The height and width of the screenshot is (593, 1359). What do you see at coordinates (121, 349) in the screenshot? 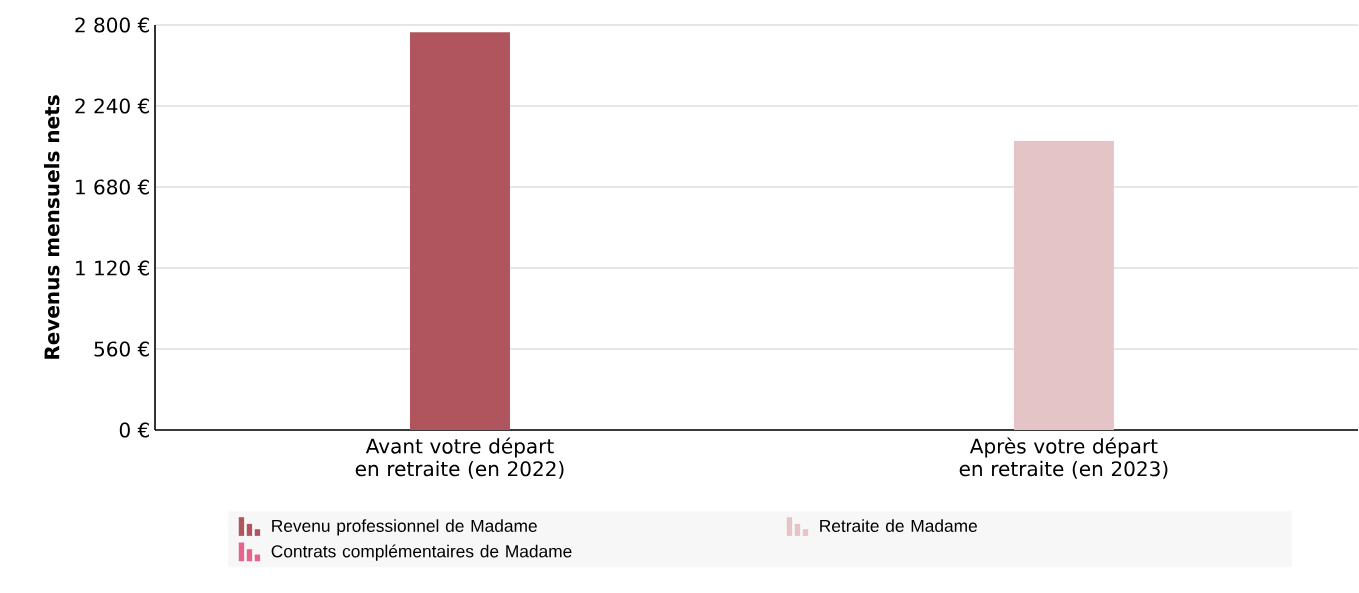
I see `y-tick-label: 560 €` at bounding box center [121, 349].